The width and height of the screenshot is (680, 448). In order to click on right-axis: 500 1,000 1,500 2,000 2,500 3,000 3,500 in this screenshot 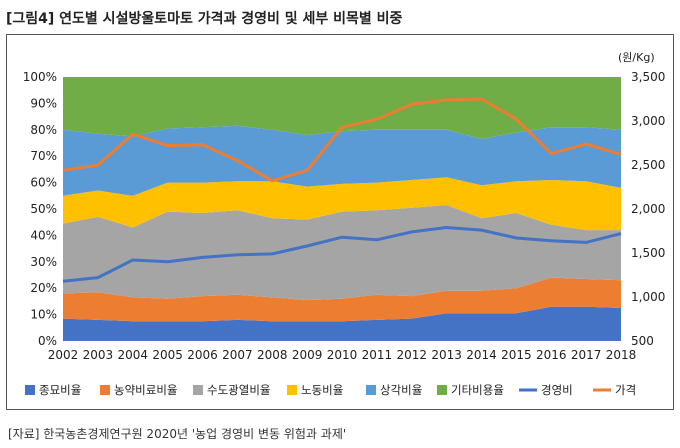, I will do `click(648, 209)`.